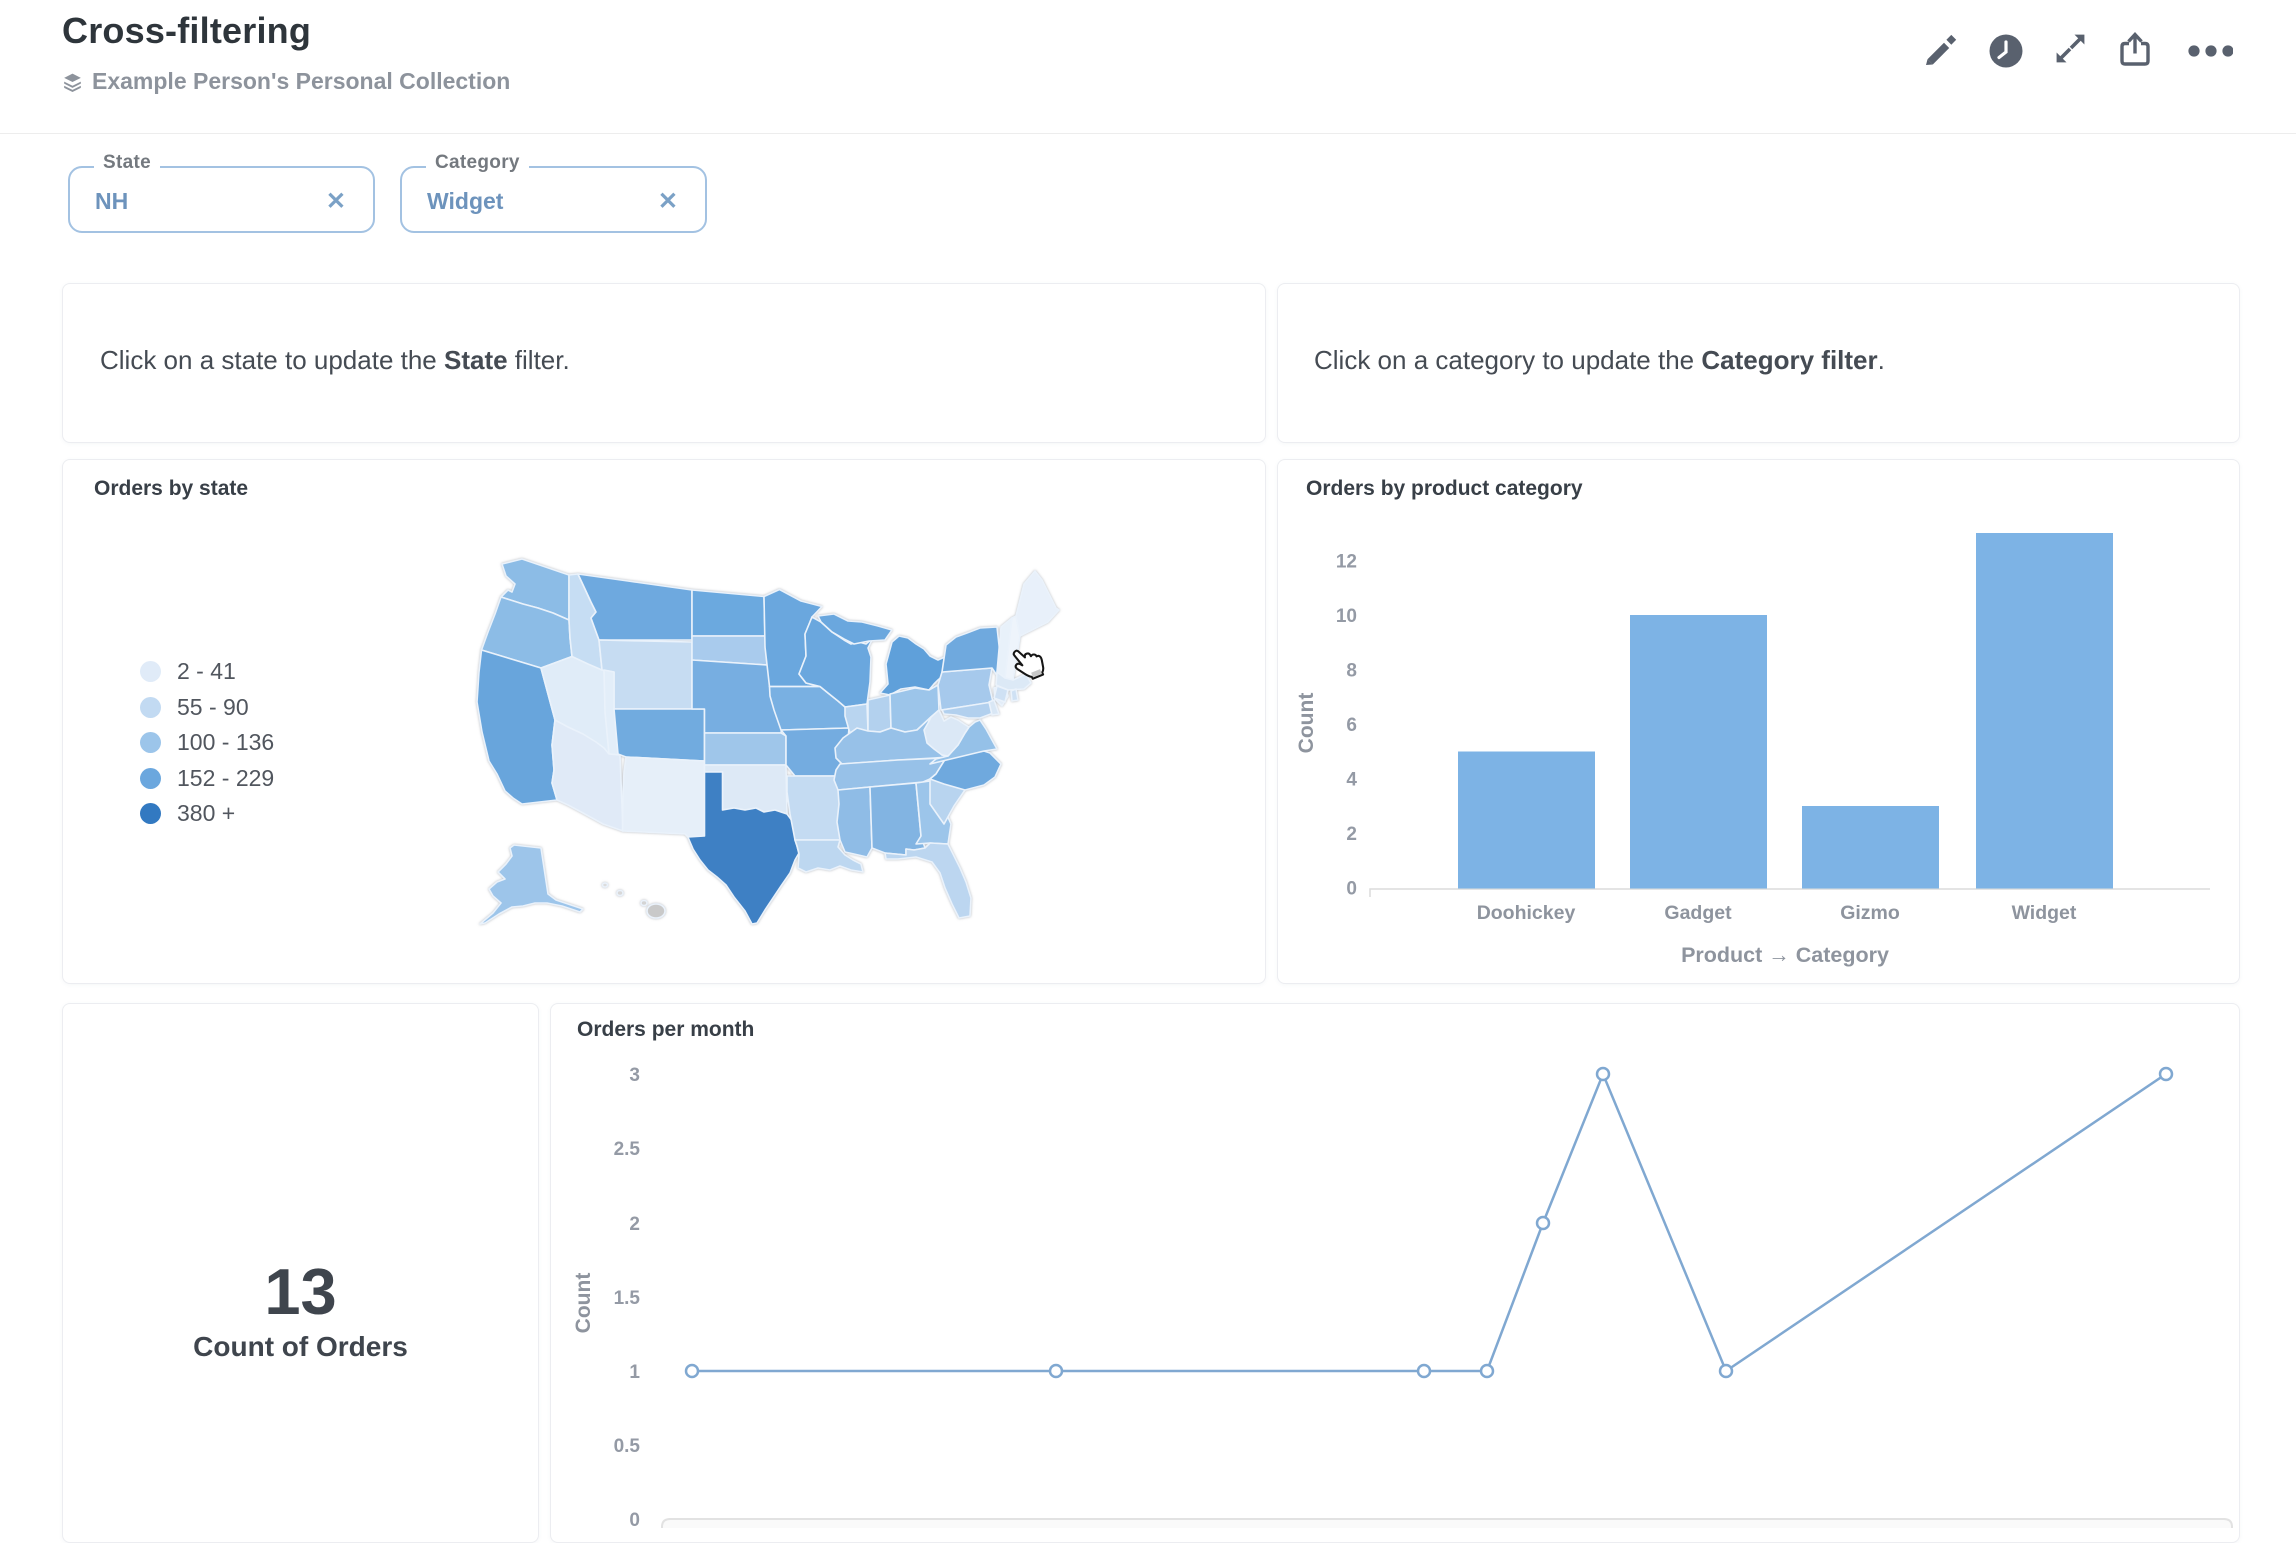 This screenshot has width=2296, height=1543. What do you see at coordinates (1351, 780) in the screenshot?
I see `svg-text: 4` at bounding box center [1351, 780].